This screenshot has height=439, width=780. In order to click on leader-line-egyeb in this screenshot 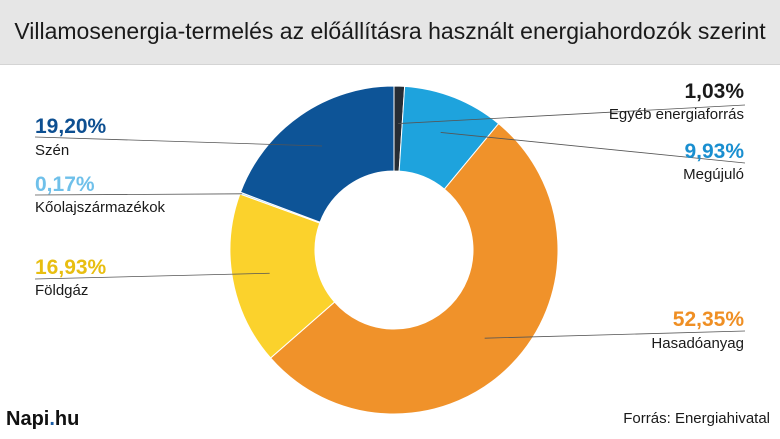, I will do `click(572, 114)`.